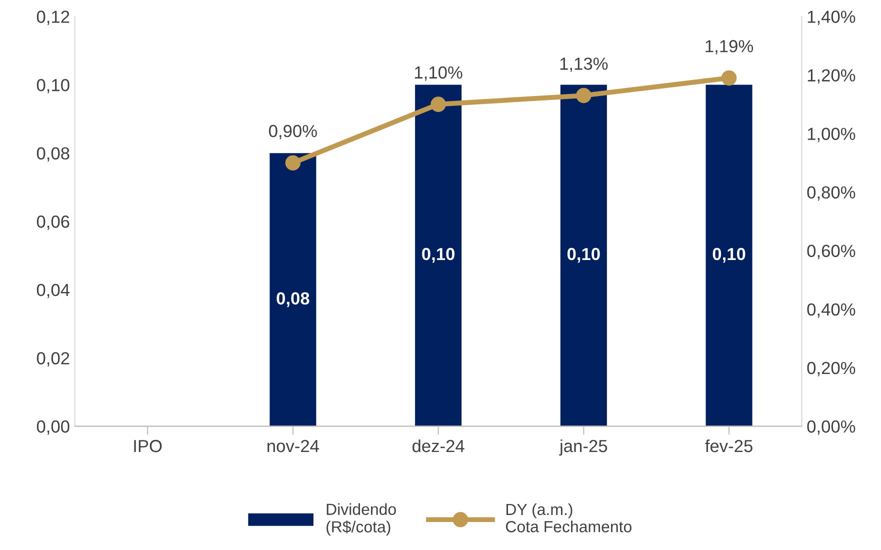 This screenshot has height=550, width=881. I want to click on legend-label: Dividendo (R$/cota), so click(361, 519).